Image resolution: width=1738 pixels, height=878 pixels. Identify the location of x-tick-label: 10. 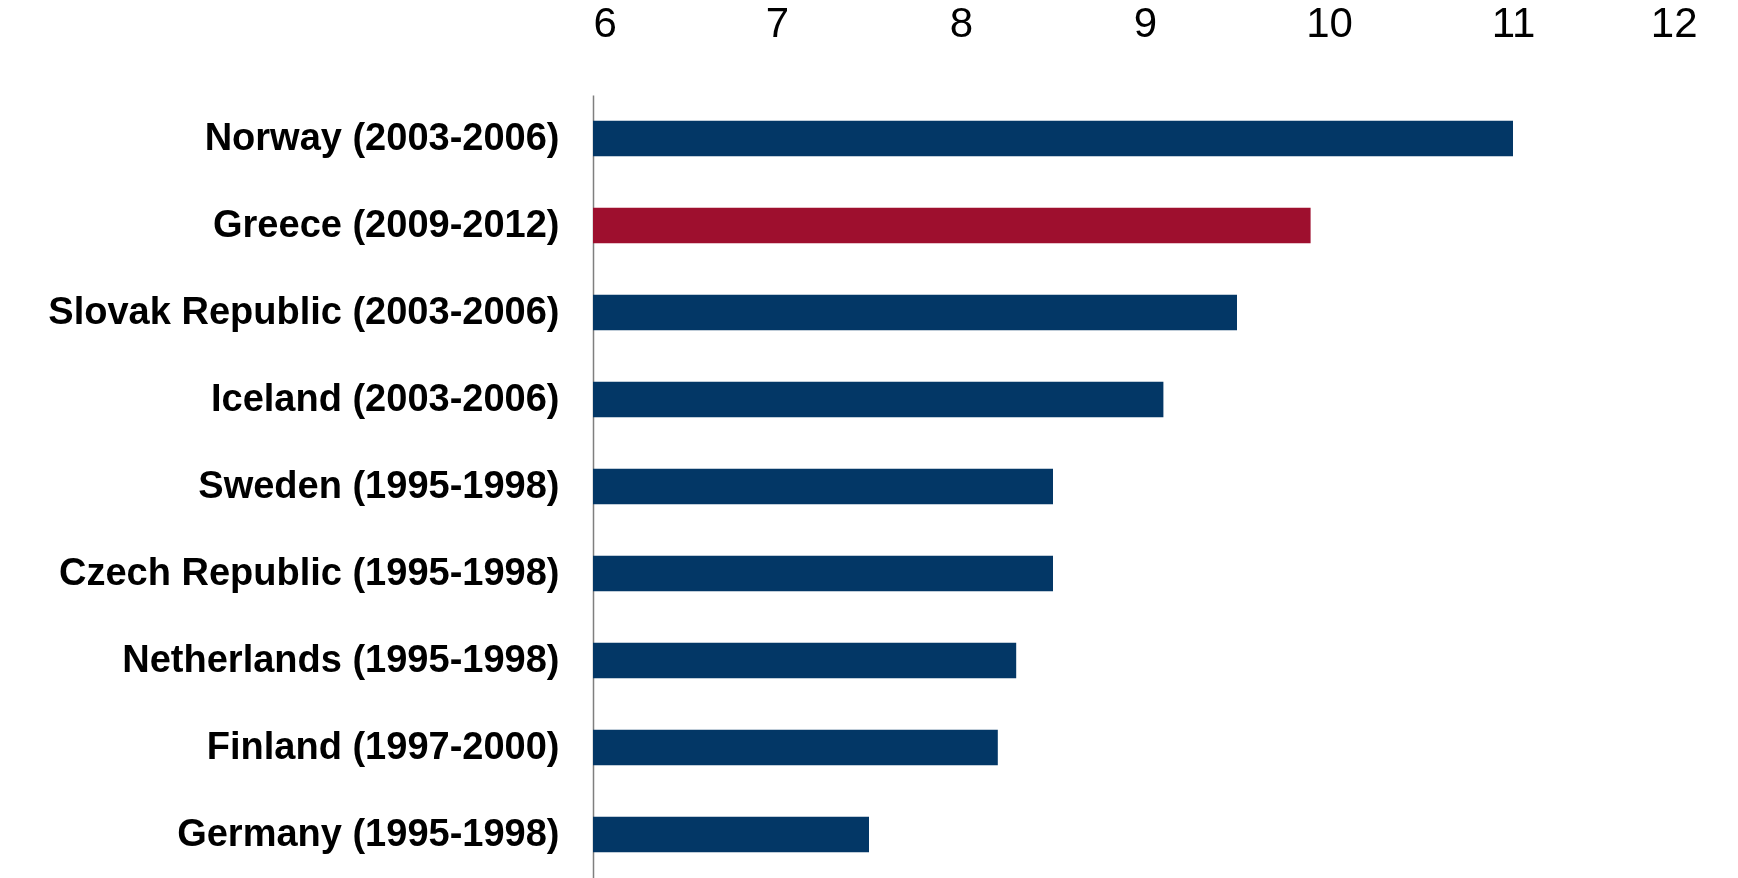
(1329, 23).